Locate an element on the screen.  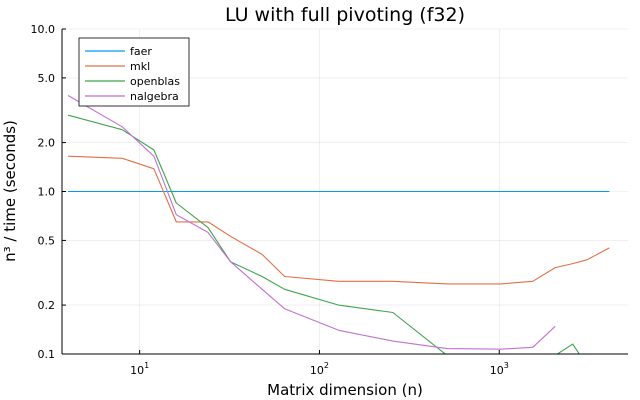
y-tick-label: 0.5 is located at coordinates (47, 240).